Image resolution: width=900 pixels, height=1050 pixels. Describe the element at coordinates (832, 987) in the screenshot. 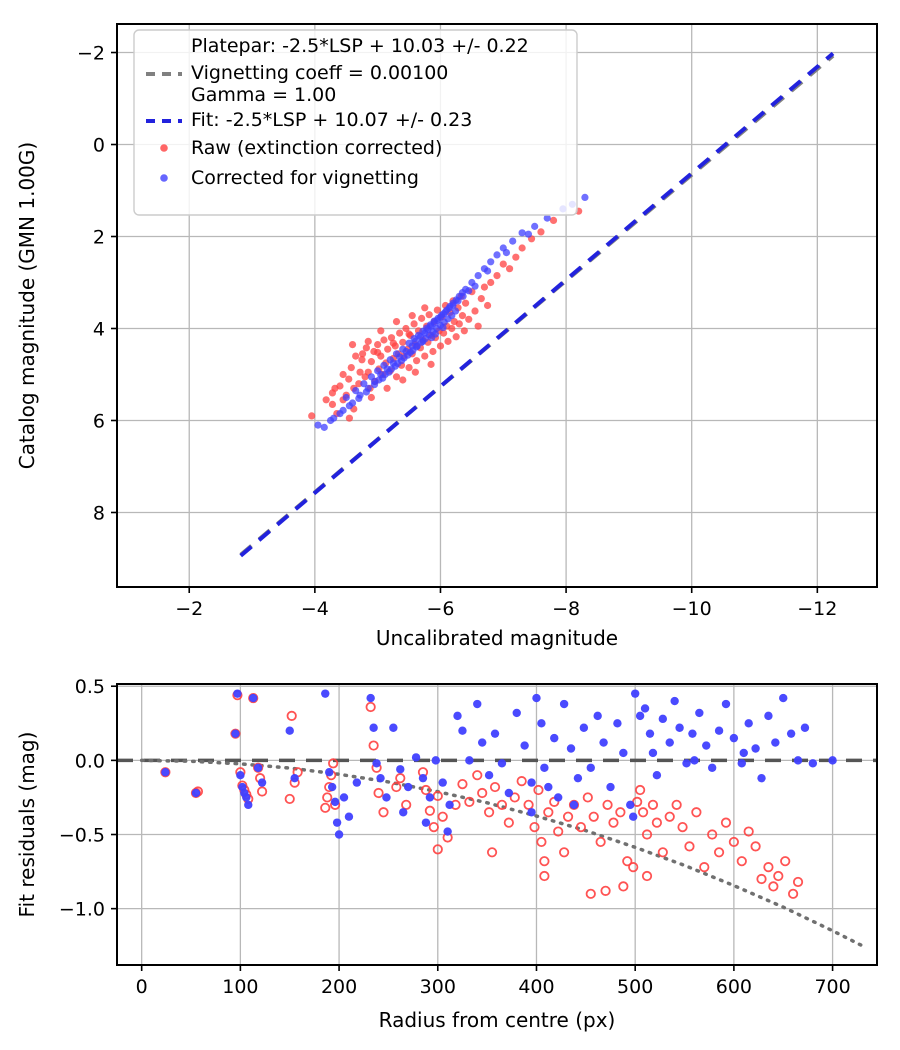

I see `bottom-xtick-label: 700` at that location.